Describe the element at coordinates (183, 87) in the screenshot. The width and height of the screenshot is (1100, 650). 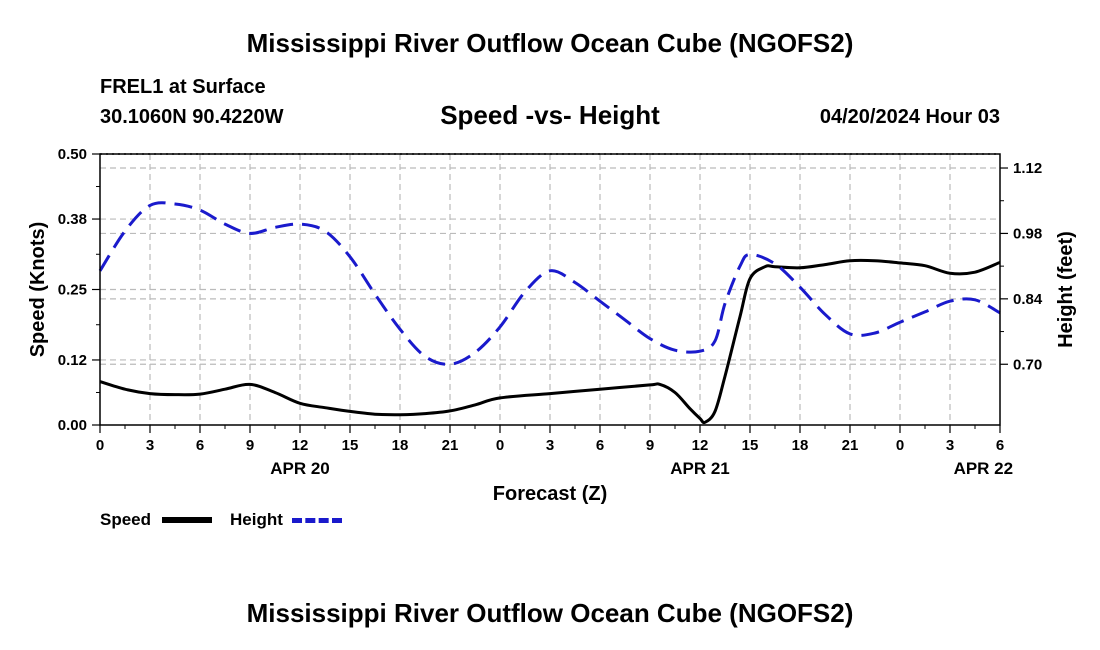
I see `station-label: FREL1 at Surface` at that location.